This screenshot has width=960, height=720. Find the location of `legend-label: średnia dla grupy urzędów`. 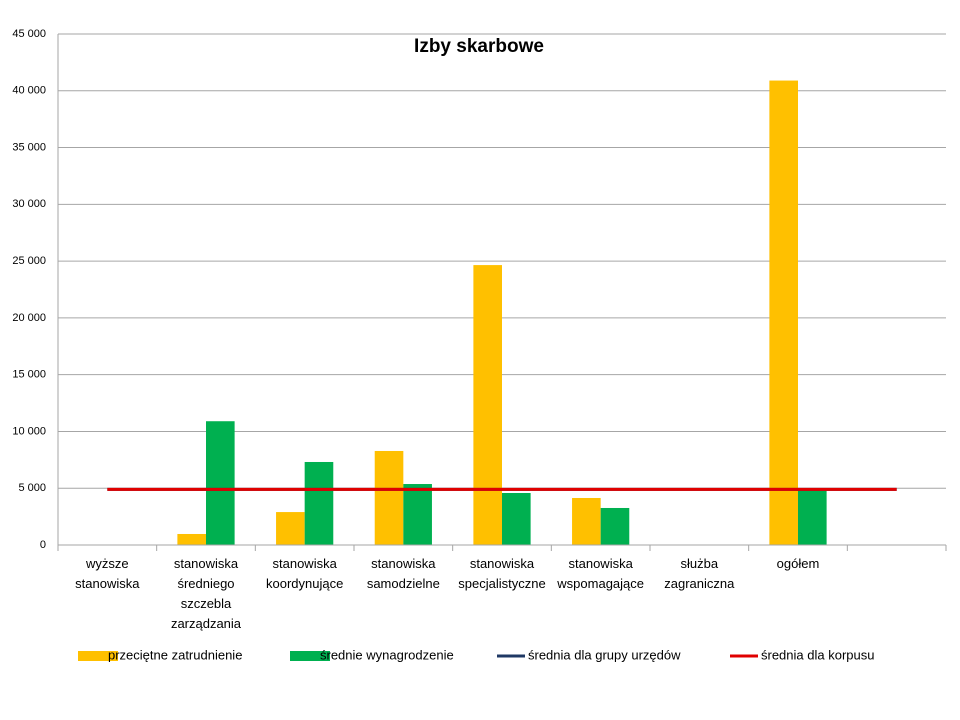

legend-label: średnia dla grupy urzędów is located at coordinates (604, 654).